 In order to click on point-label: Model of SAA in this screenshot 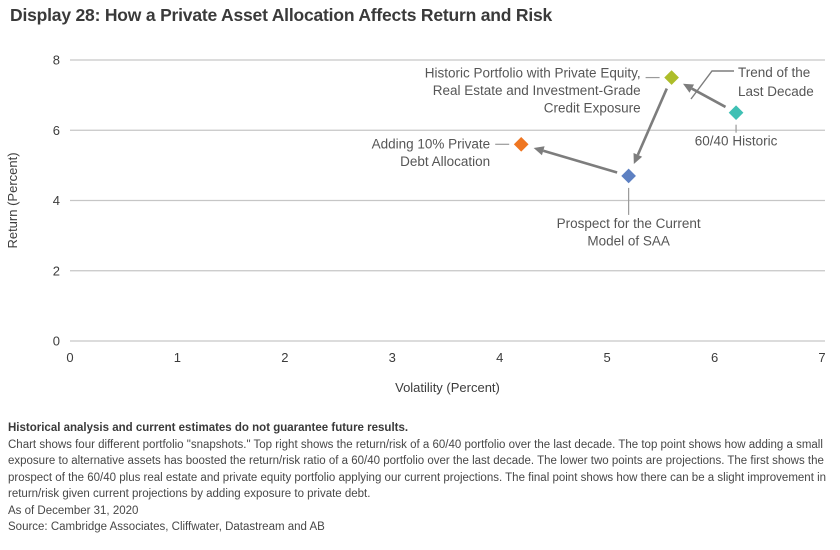, I will do `click(628, 240)`.